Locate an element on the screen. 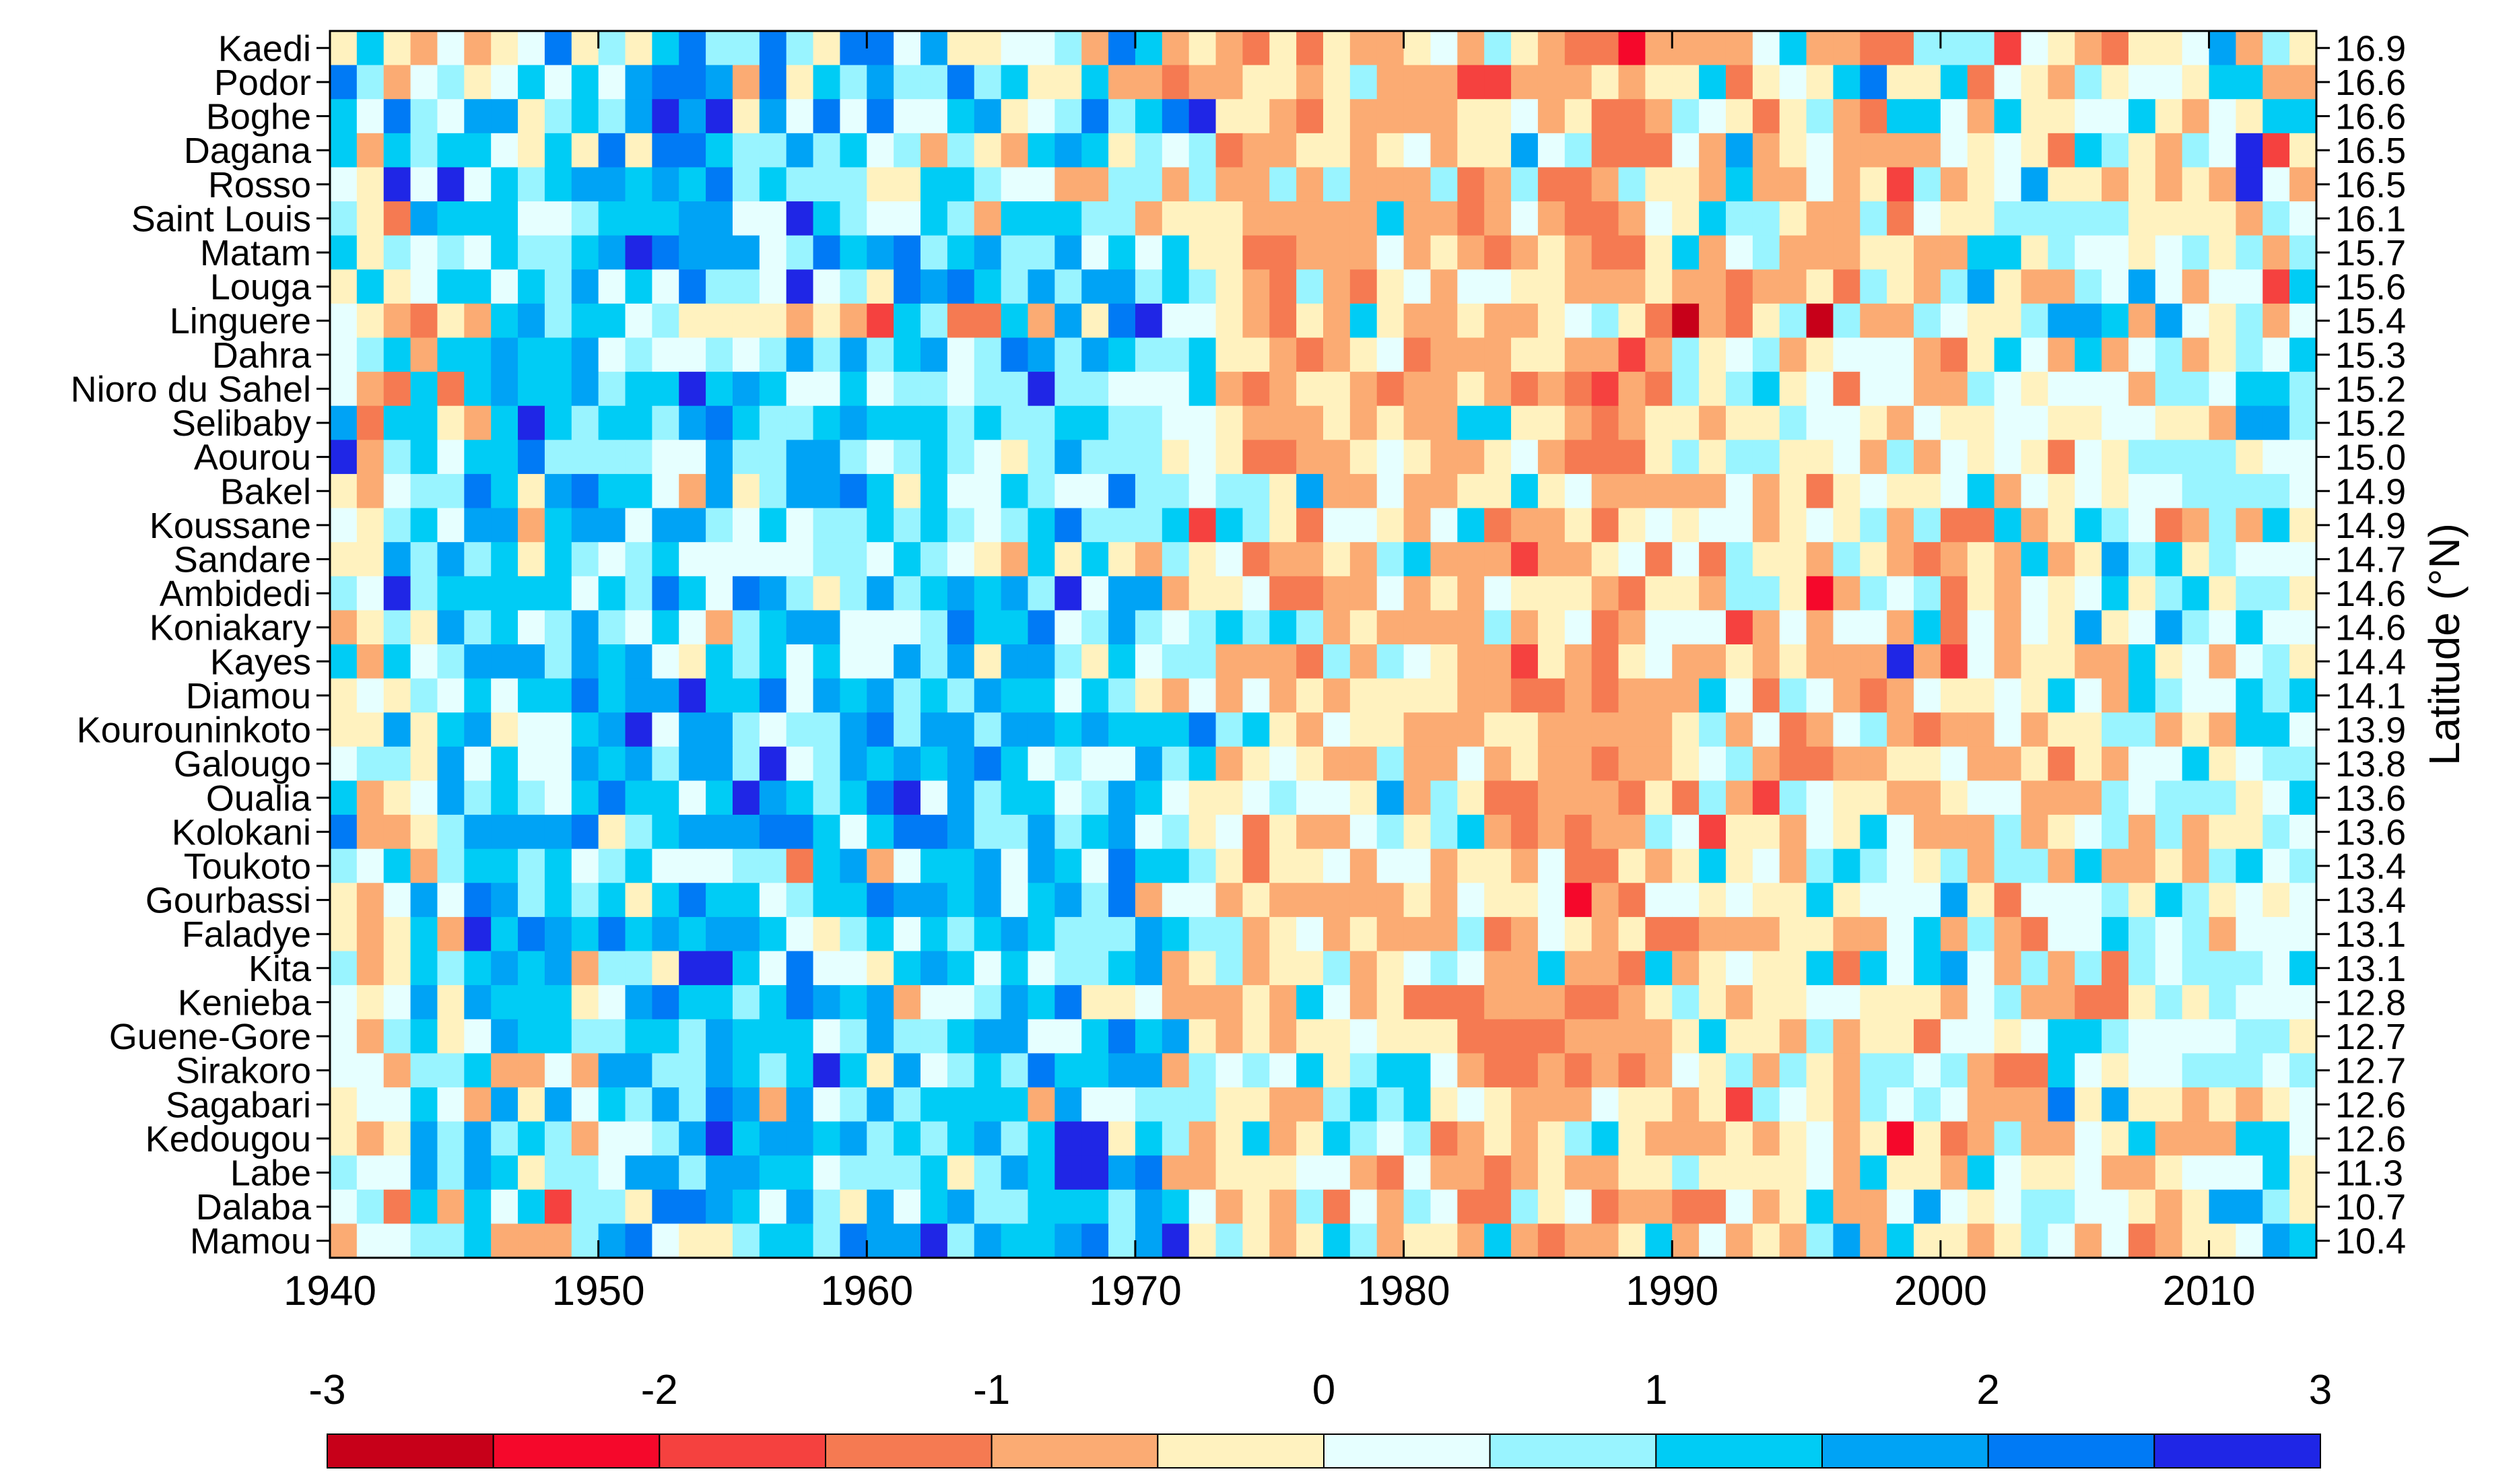 Image resolution: width=2515 pixels, height=1484 pixels. latitude-label: 14.6 is located at coordinates (2370, 594).